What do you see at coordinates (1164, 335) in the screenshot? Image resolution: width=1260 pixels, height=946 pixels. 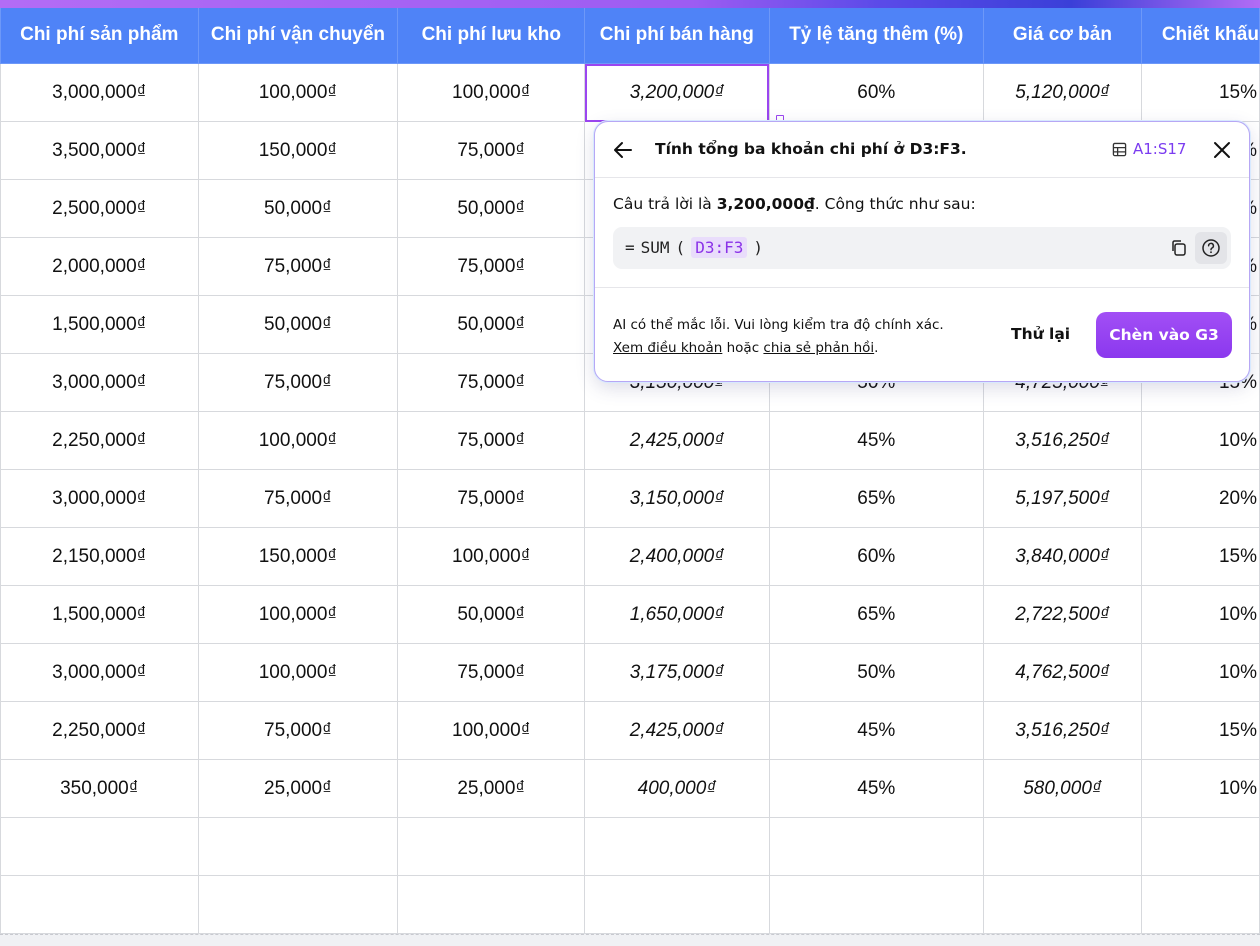 I see `insert-button: Chèn vào G3` at bounding box center [1164, 335].